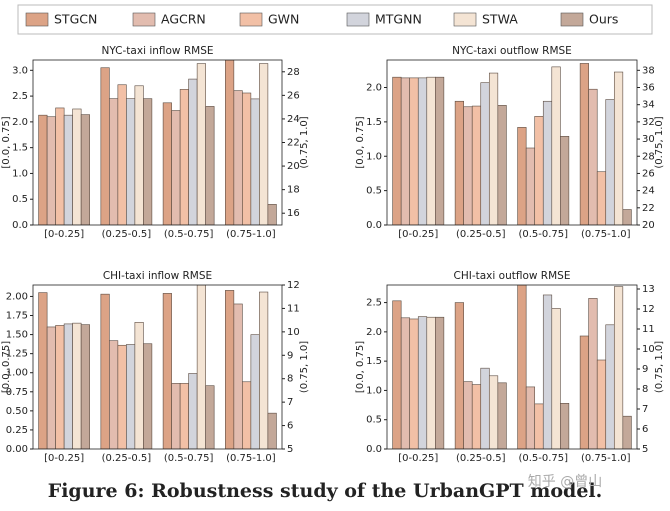  What do you see at coordinates (648, 122) in the screenshot?
I see `y2-tick-label: 32` at bounding box center [648, 122].